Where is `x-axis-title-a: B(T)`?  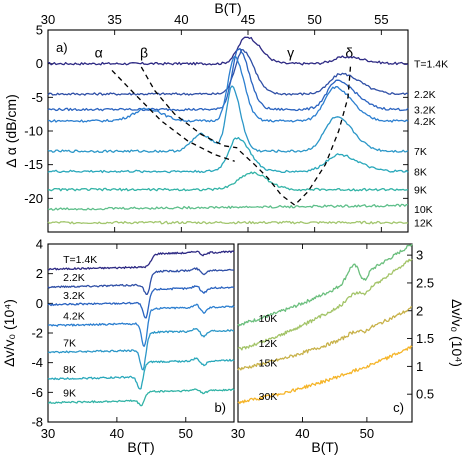 x-axis-title-a: B(T) is located at coordinates (227, 8).